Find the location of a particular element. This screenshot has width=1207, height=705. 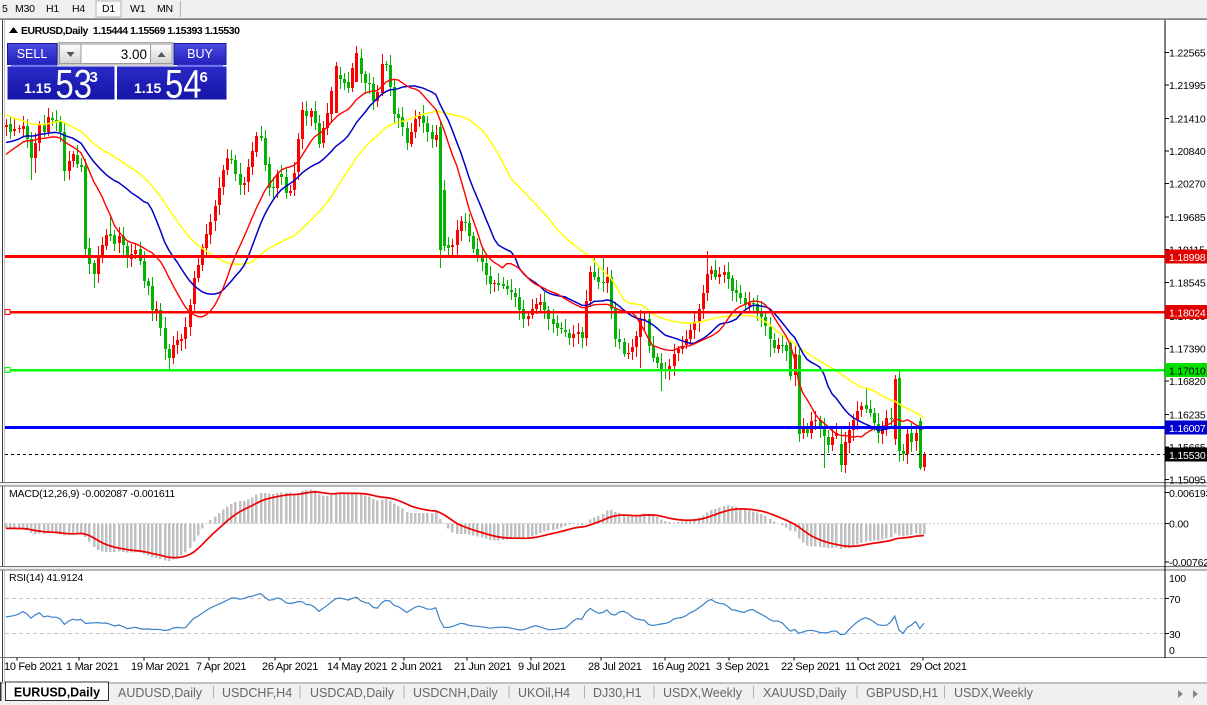

svg-text: 26 Apr 2021 is located at coordinates (290, 667).